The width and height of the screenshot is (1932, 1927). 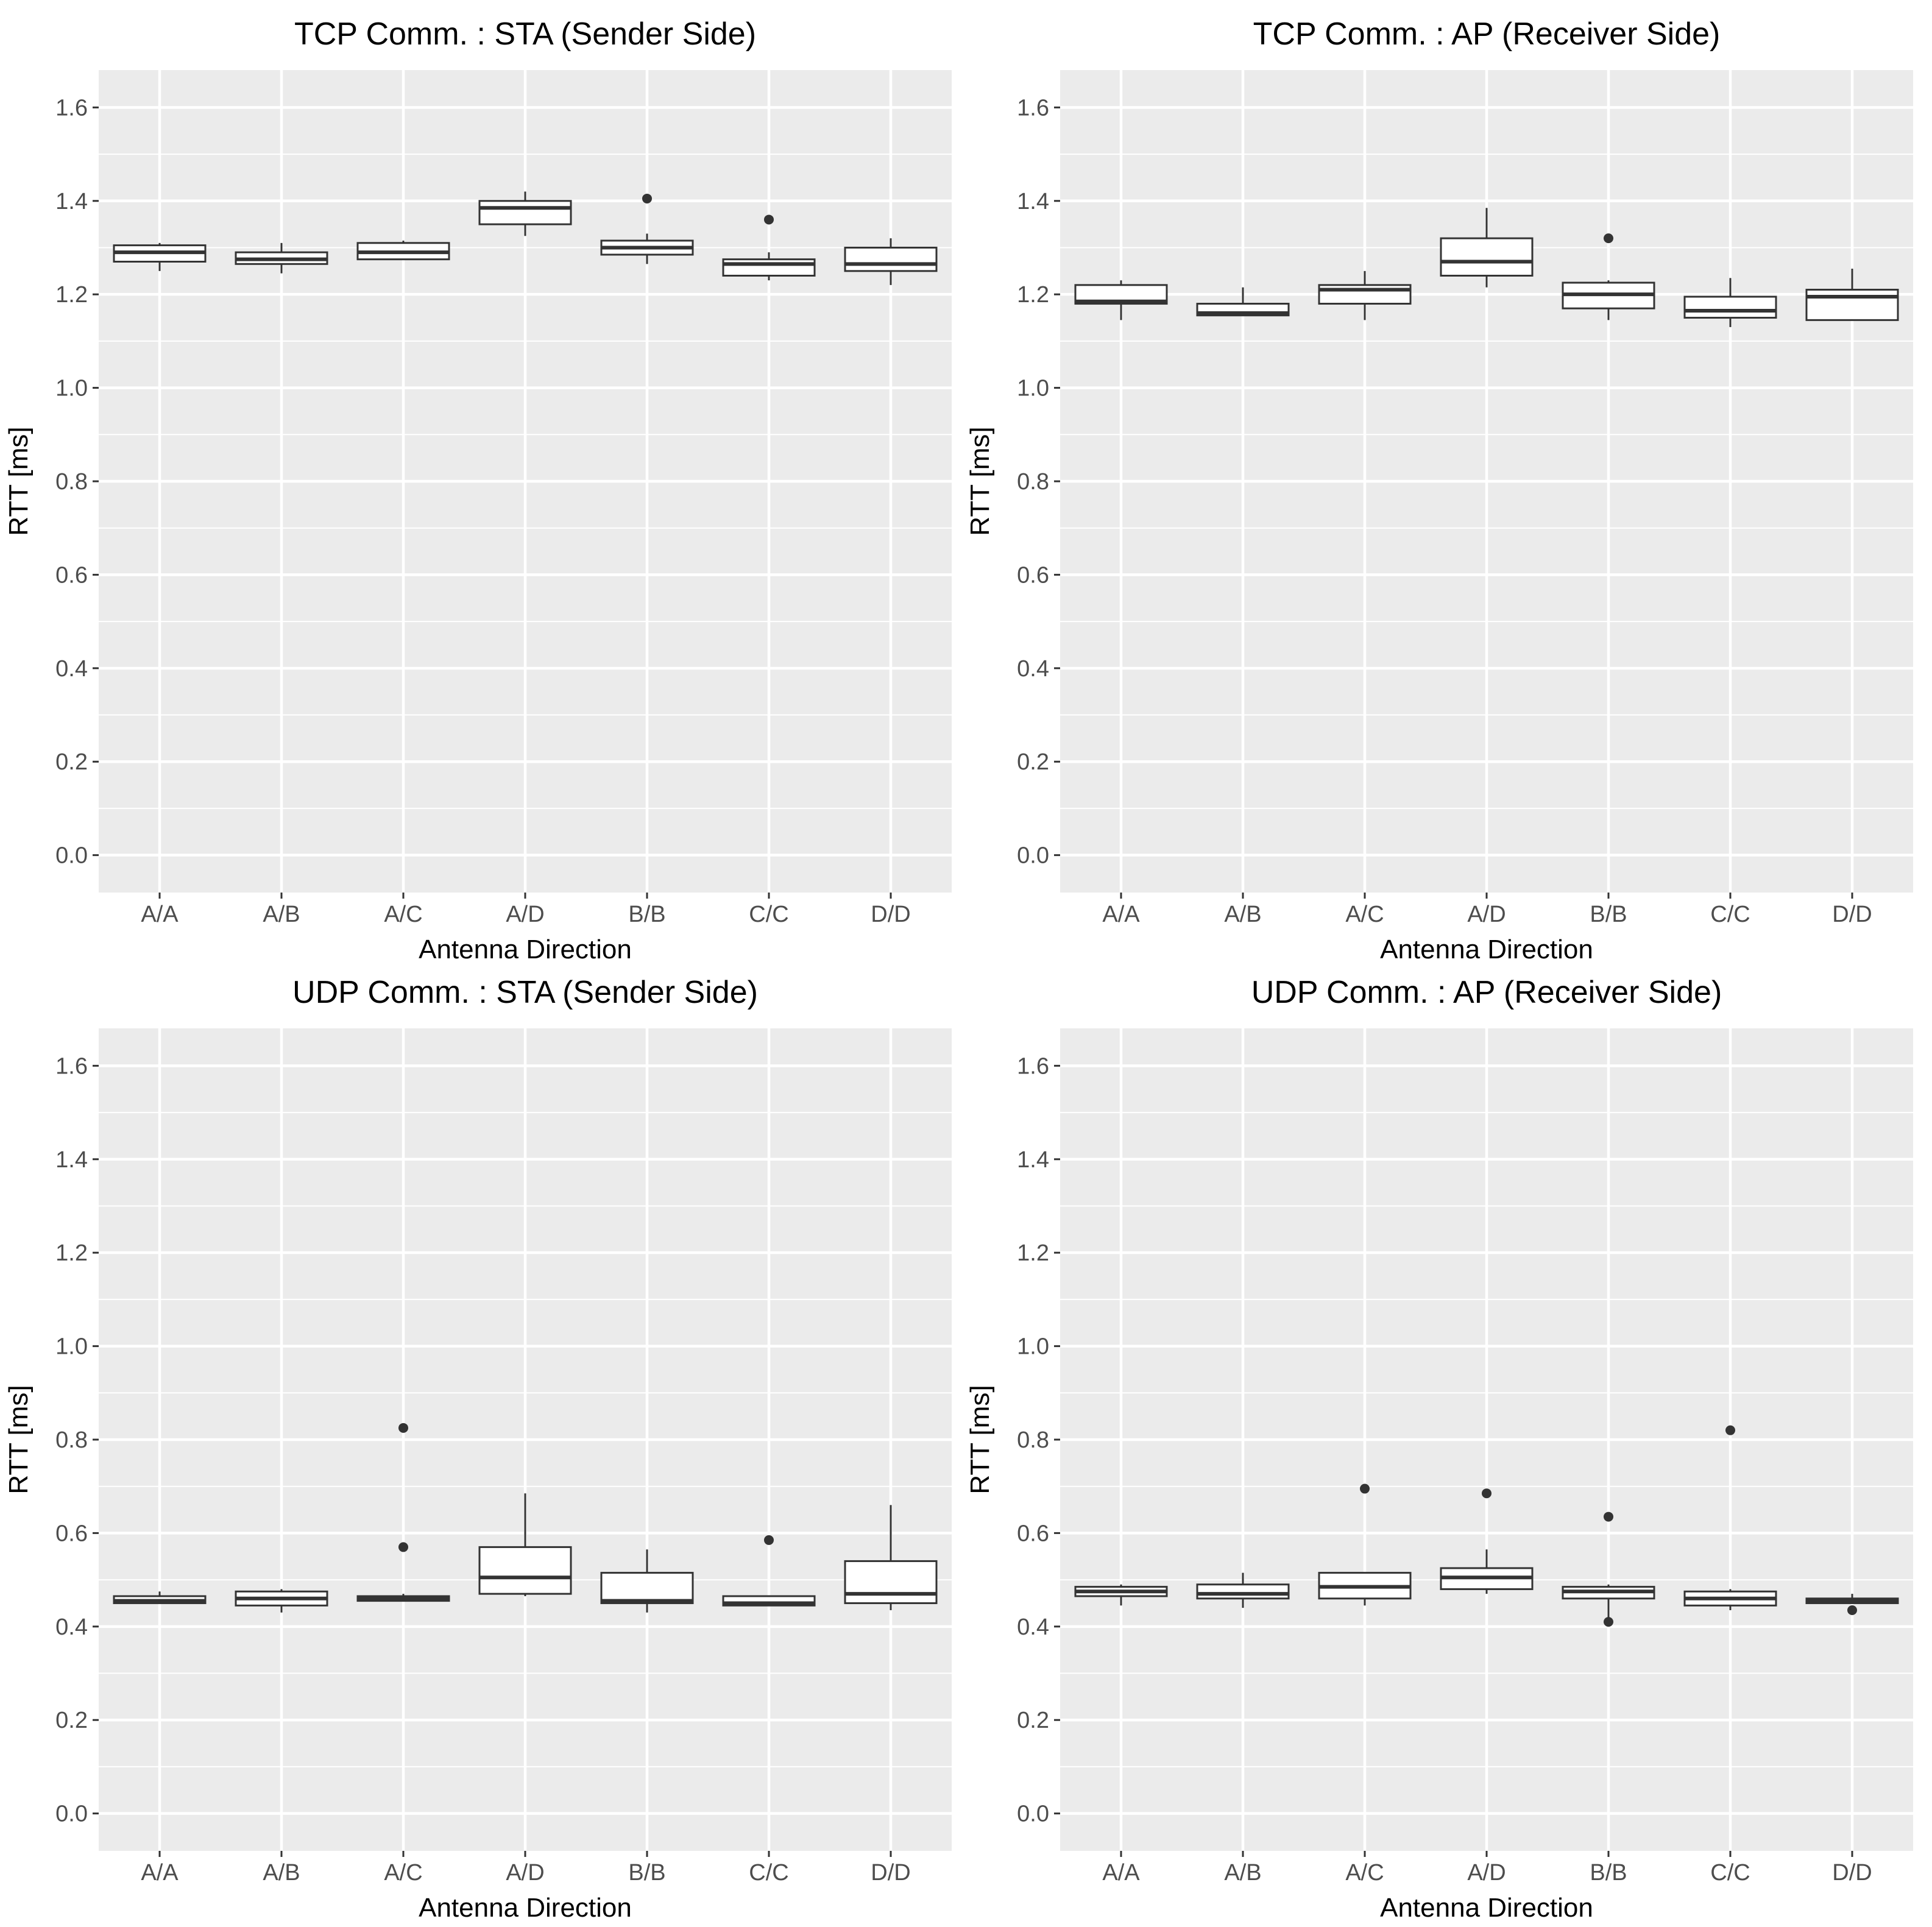 I want to click on box-b-b, so click(x=1608, y=276).